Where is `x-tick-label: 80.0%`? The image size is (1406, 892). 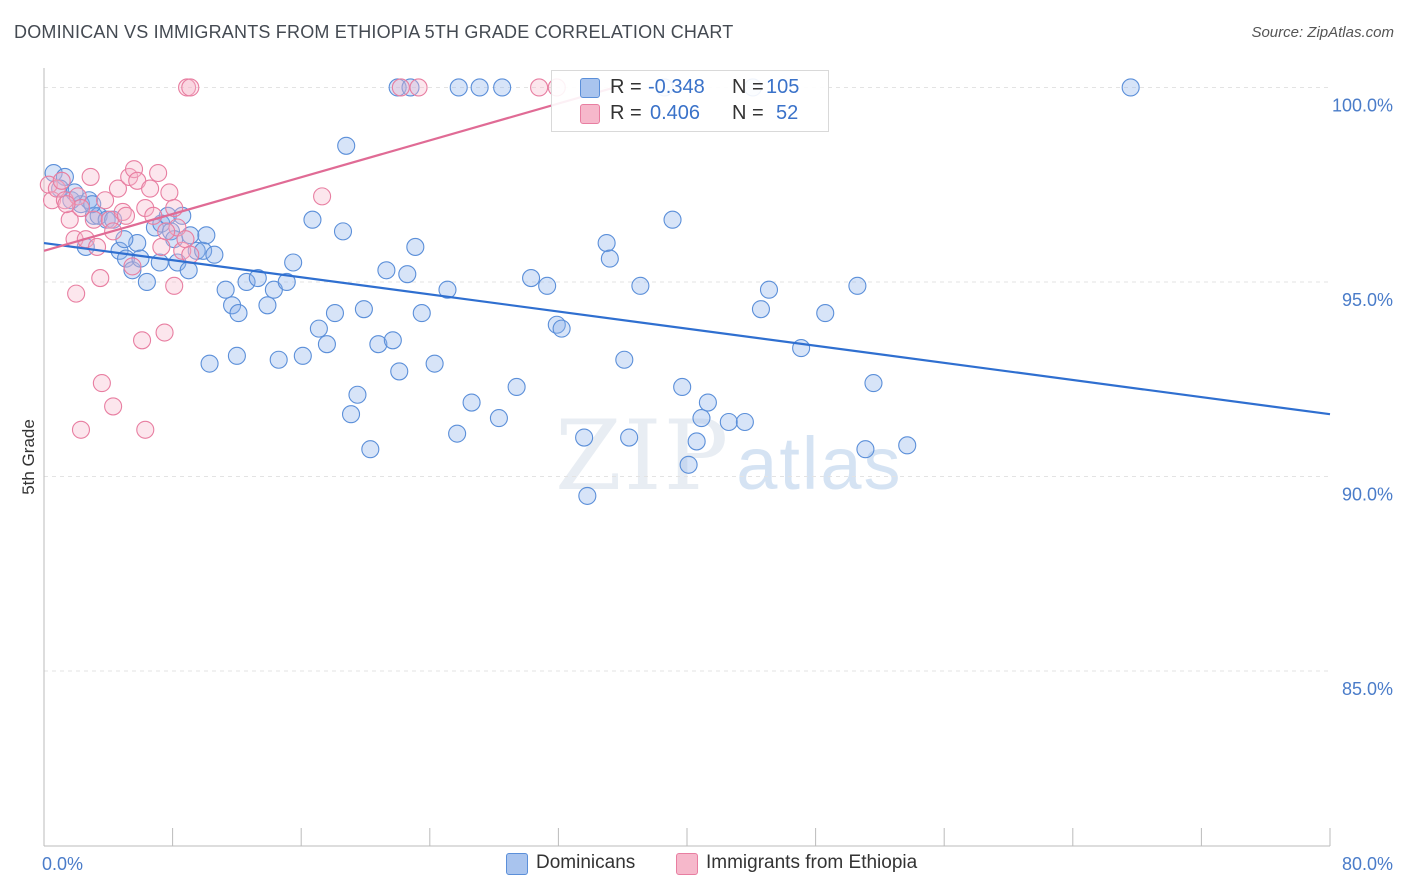 x-tick-label: 80.0% is located at coordinates (1367, 864).